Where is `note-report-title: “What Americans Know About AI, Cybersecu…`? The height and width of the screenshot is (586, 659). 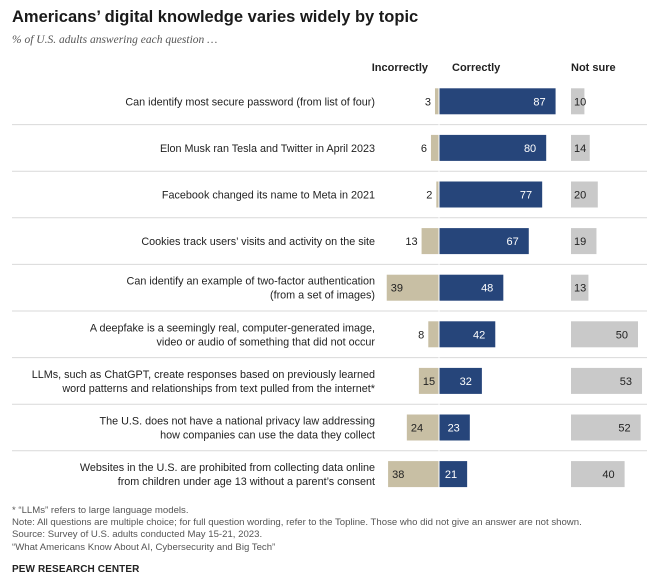 note-report-title: “What Americans Know About AI, Cybersecu… is located at coordinates (144, 547).